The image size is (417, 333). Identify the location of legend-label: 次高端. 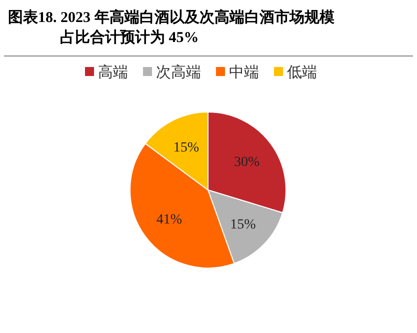
(178, 72).